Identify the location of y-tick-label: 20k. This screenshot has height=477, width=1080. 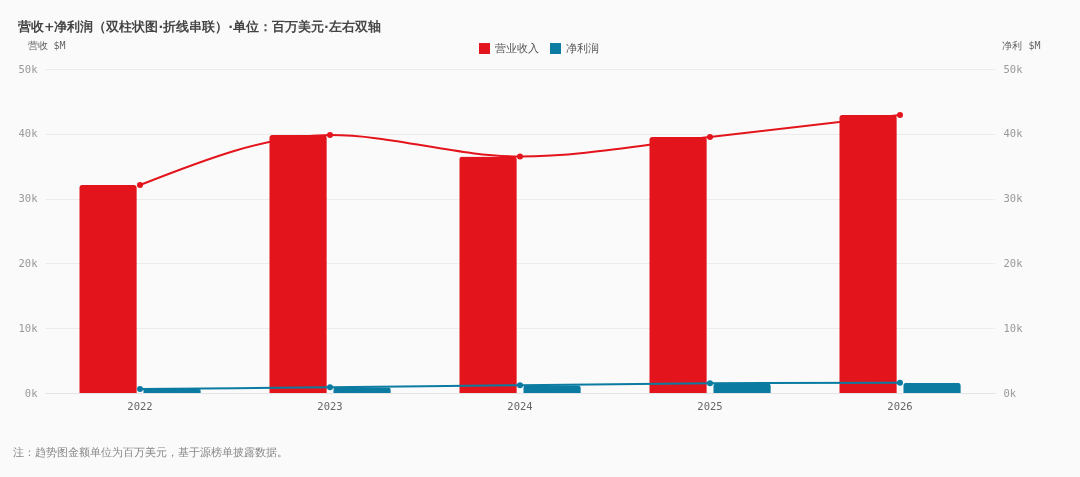
(28, 262).